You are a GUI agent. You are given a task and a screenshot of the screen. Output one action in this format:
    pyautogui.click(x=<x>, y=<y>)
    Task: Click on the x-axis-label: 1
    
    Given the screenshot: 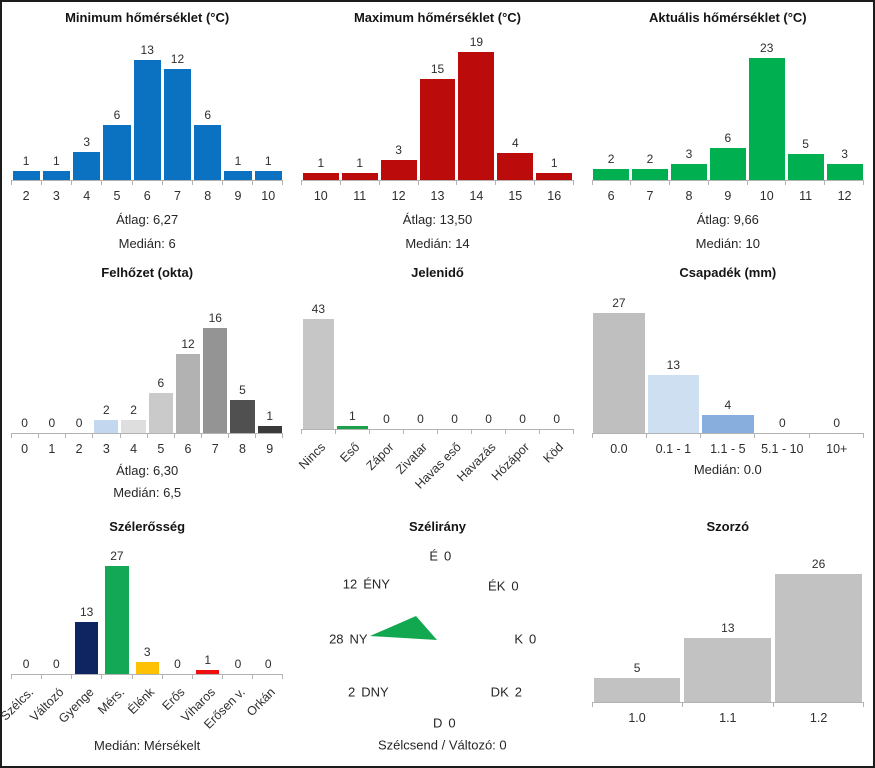 What is the action you would take?
    pyautogui.click(x=52, y=448)
    